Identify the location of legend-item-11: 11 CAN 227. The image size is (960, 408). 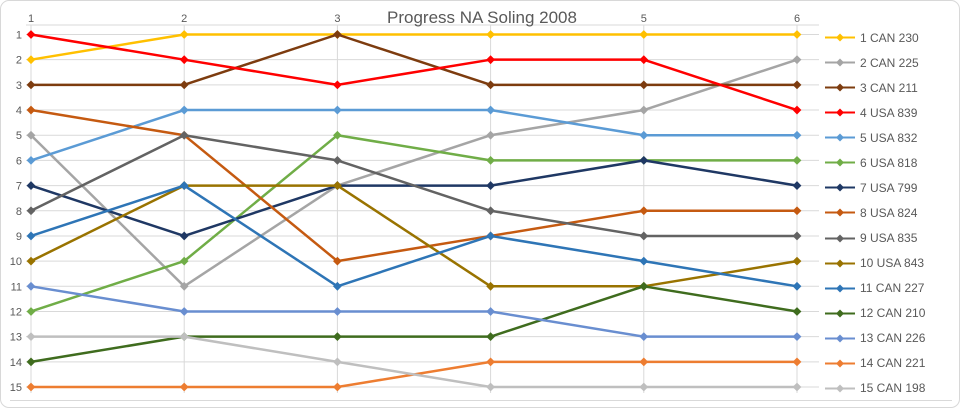
(875, 288).